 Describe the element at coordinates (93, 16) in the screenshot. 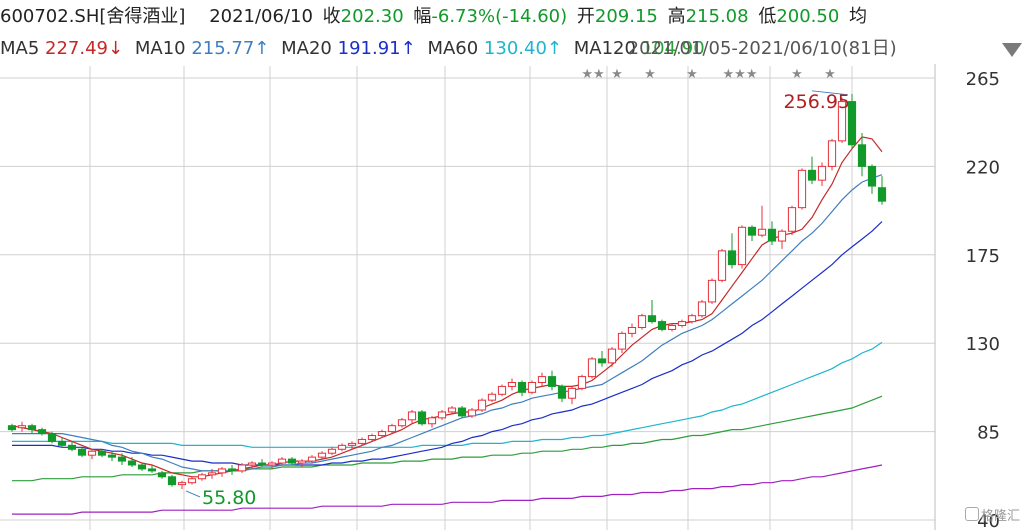

I see `stock-code: 600702.SH[舍得酒业]` at that location.